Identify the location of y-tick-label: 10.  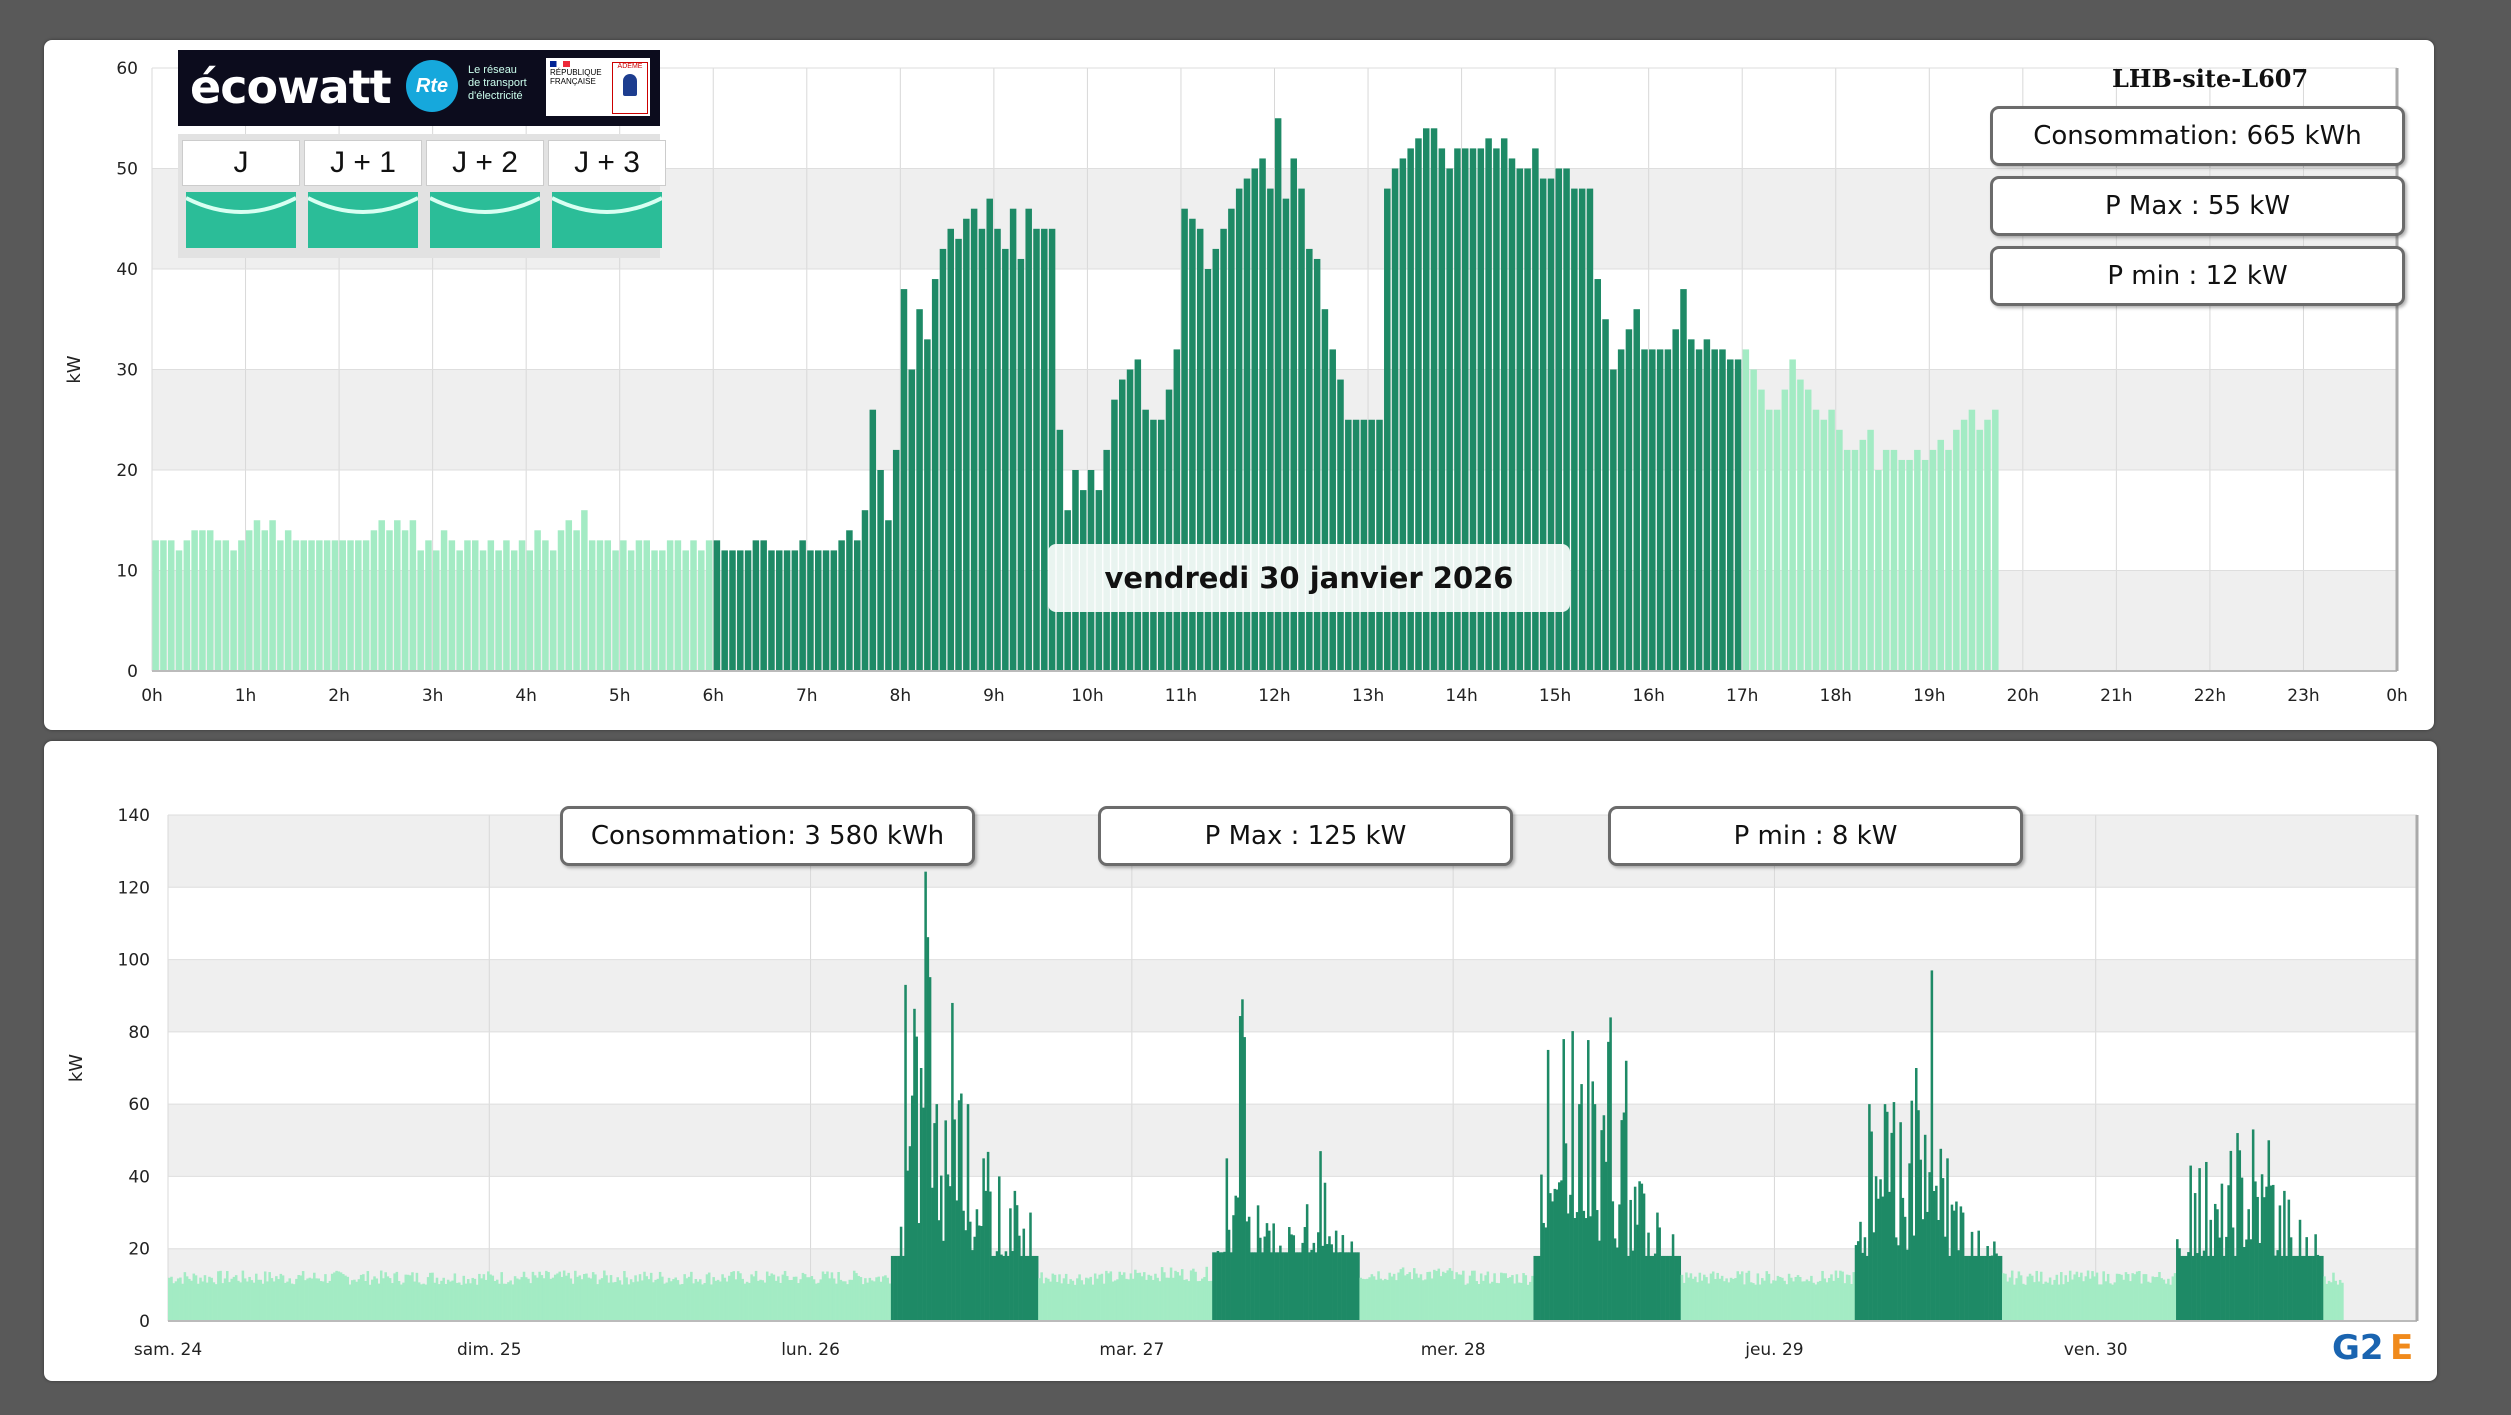
(127, 572).